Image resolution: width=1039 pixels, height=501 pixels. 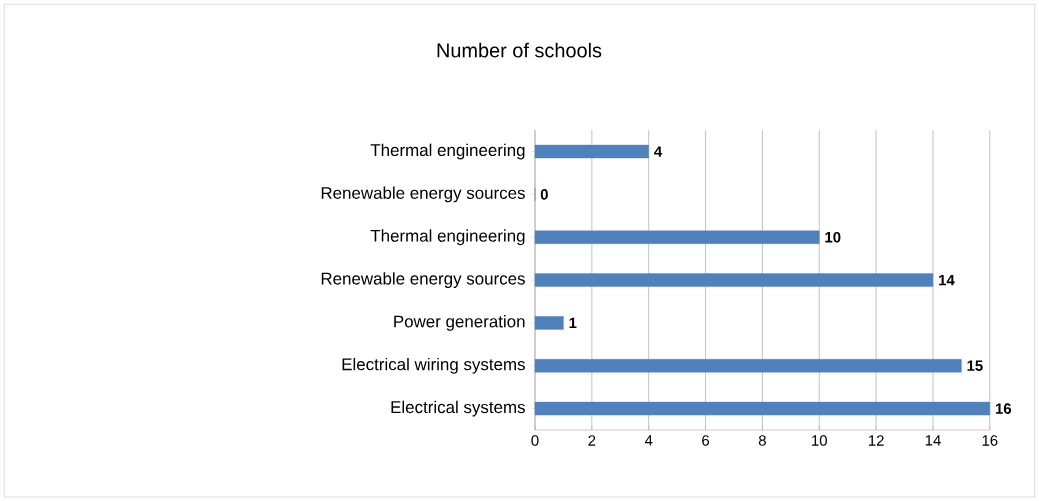 I want to click on x-tick-label: 6, so click(x=706, y=440).